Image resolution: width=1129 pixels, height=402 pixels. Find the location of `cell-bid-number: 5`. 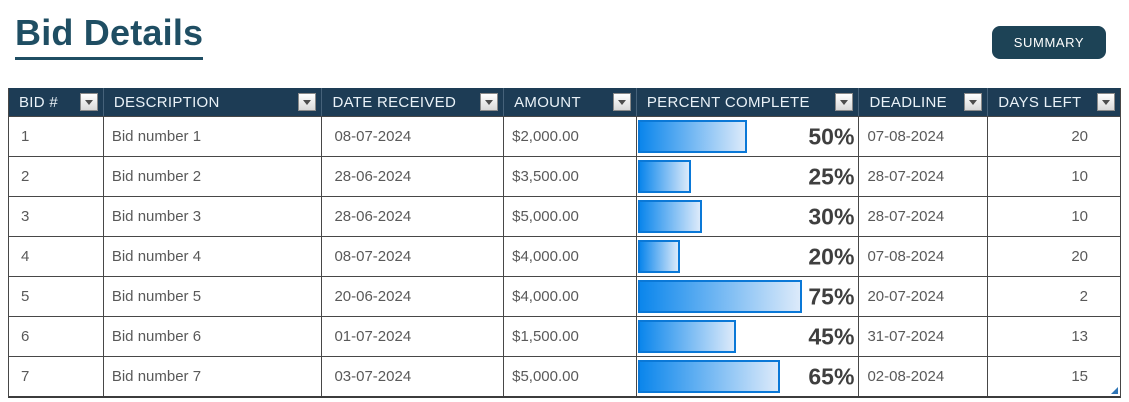

cell-bid-number: 5 is located at coordinates (56, 296).